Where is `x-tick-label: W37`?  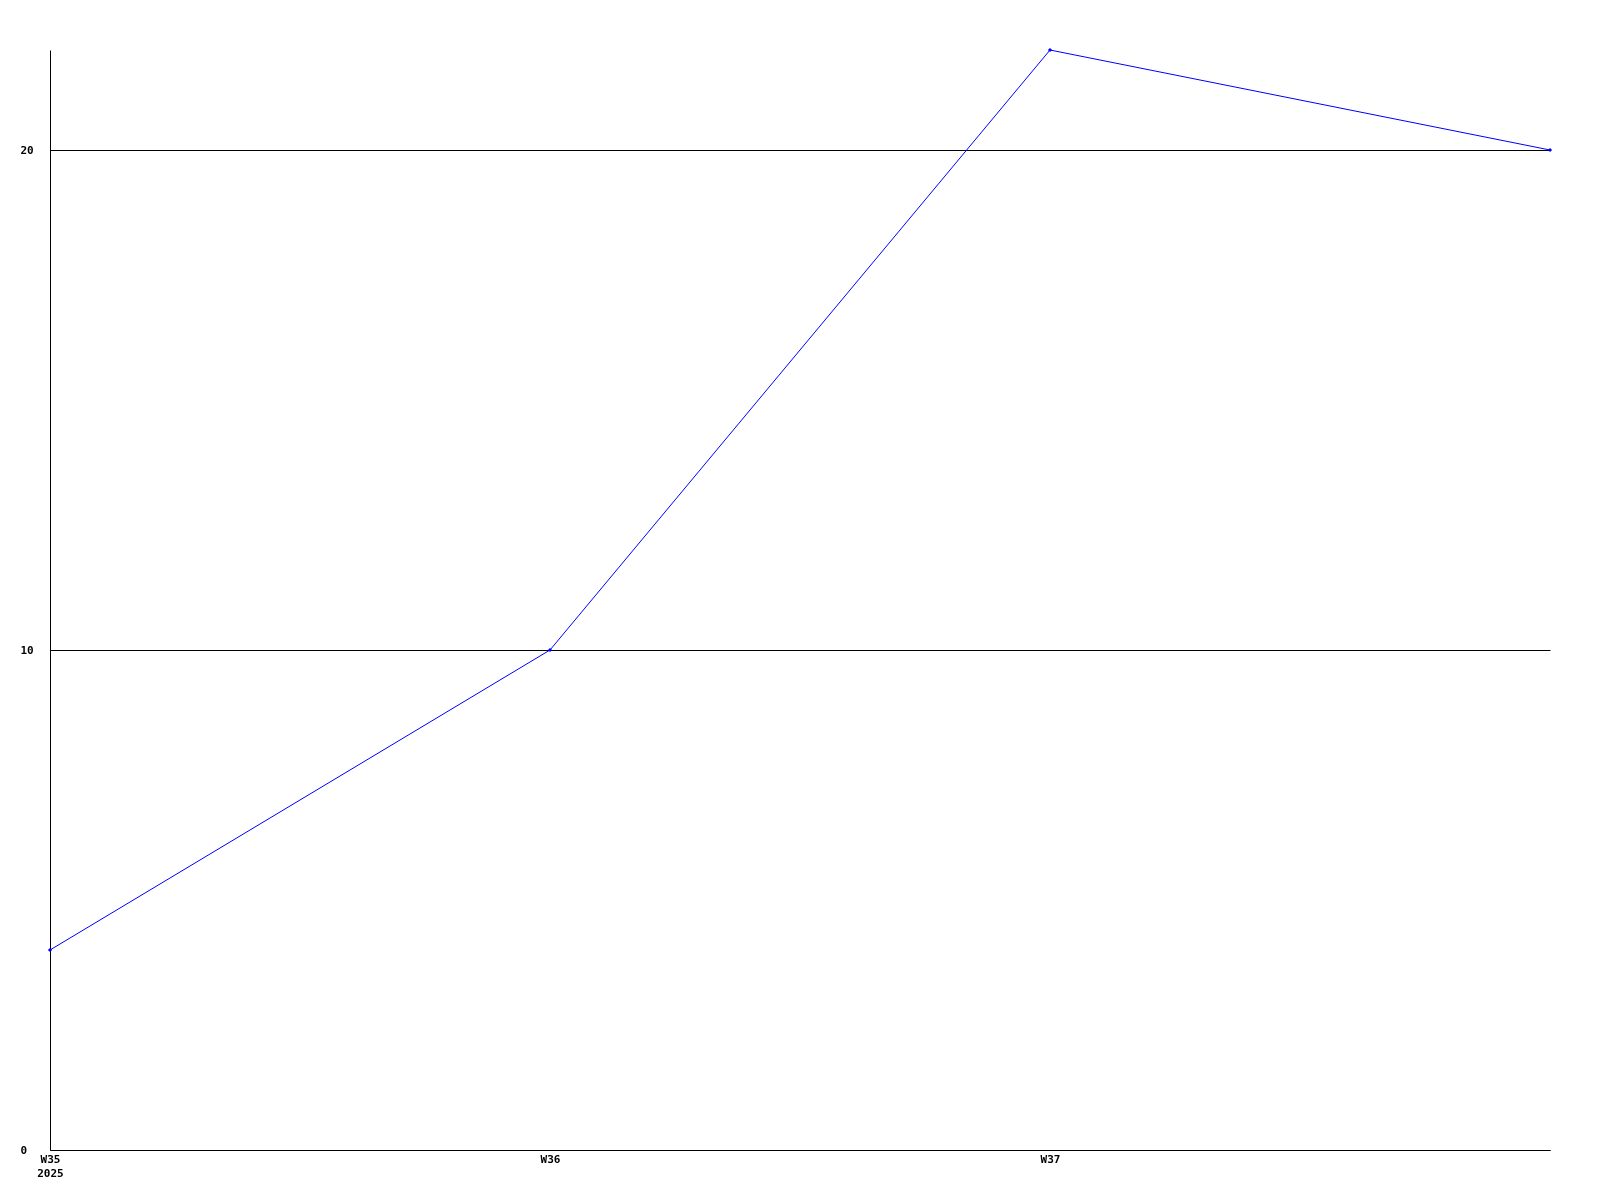
x-tick-label: W37 is located at coordinates (1050, 1159).